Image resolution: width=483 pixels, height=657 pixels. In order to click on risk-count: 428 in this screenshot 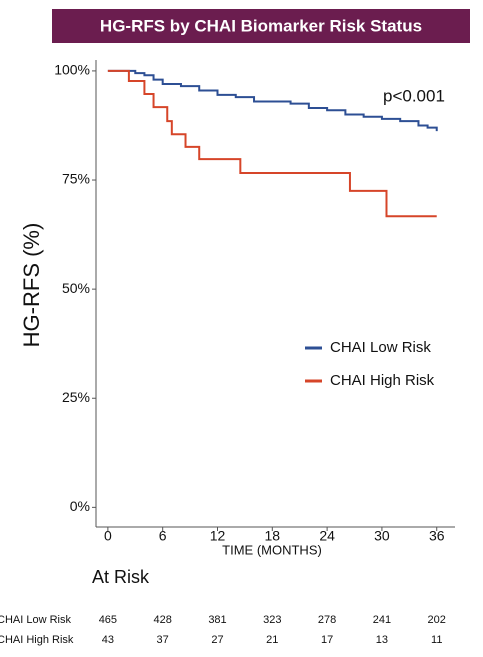, I will do `click(163, 620)`.